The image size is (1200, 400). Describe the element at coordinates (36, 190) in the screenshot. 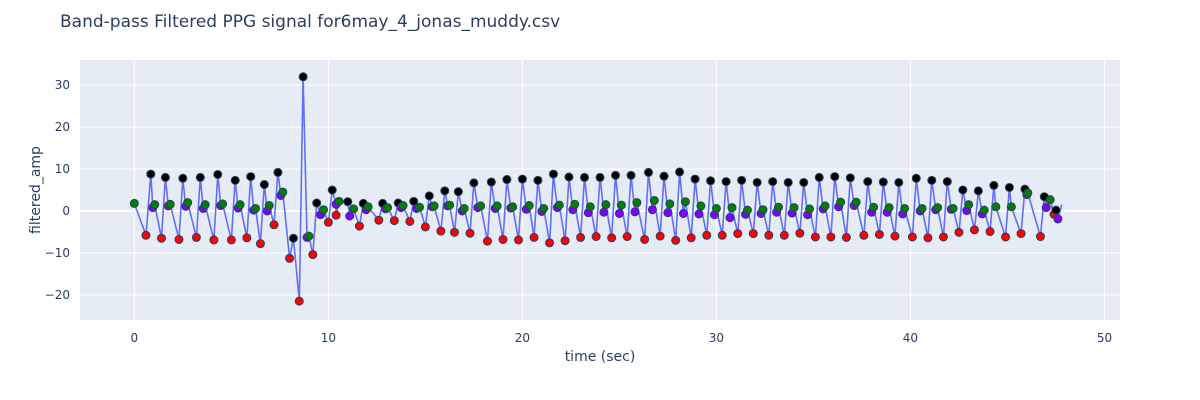

I see `y-axis-title: filtered_amp` at that location.